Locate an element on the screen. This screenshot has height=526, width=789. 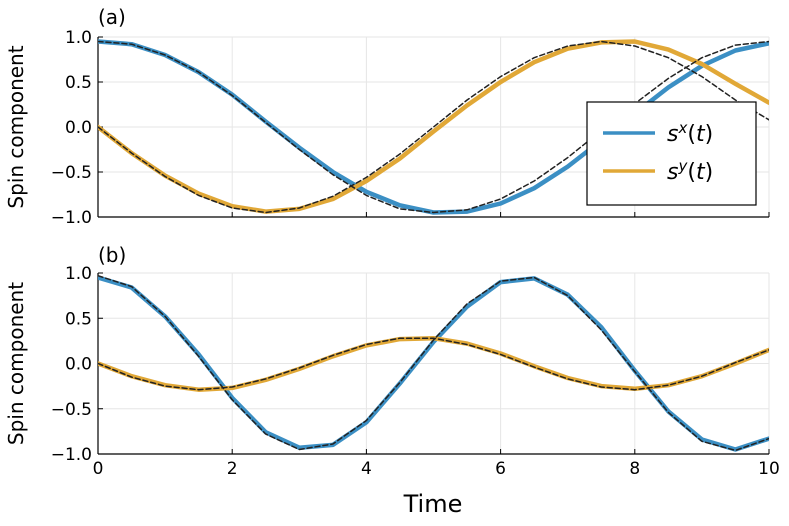
panel-label: (a) is located at coordinates (112, 17).